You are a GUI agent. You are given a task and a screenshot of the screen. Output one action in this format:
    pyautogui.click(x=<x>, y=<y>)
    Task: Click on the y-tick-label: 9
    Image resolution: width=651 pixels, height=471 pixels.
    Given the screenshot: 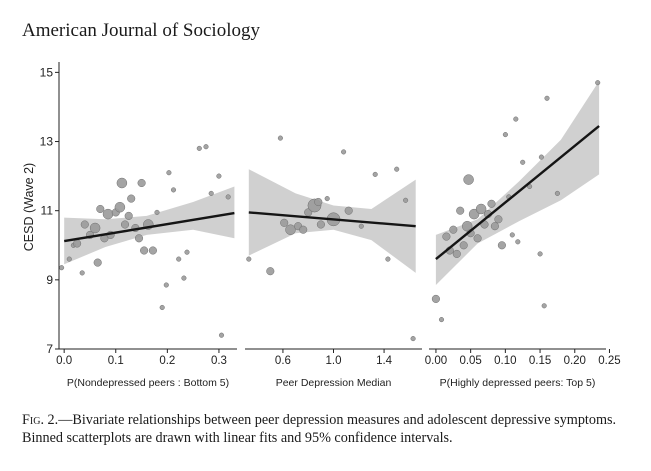 What is the action you would take?
    pyautogui.click(x=49, y=280)
    